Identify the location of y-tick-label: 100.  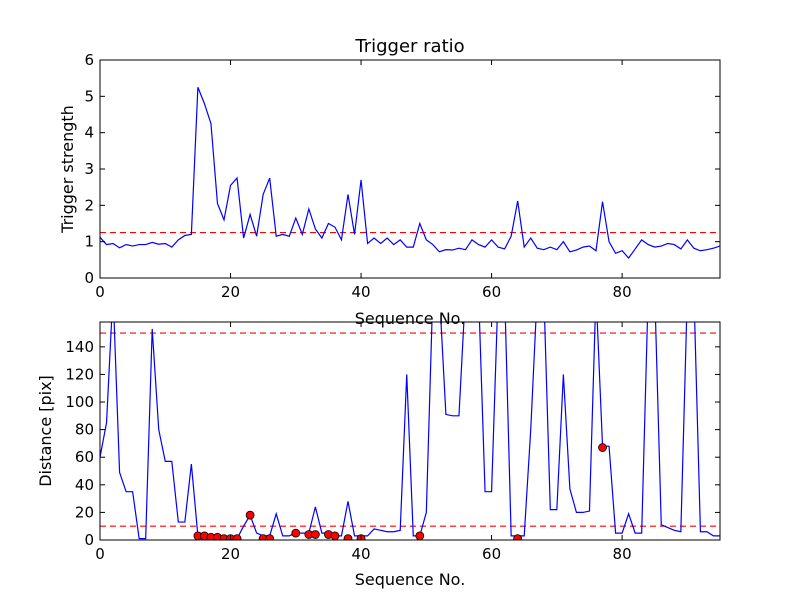
(79, 402).